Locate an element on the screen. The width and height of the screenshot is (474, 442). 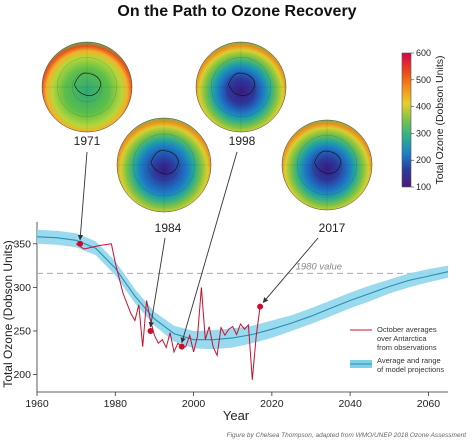
colorbar-tick-label: 400 is located at coordinates (423, 107).